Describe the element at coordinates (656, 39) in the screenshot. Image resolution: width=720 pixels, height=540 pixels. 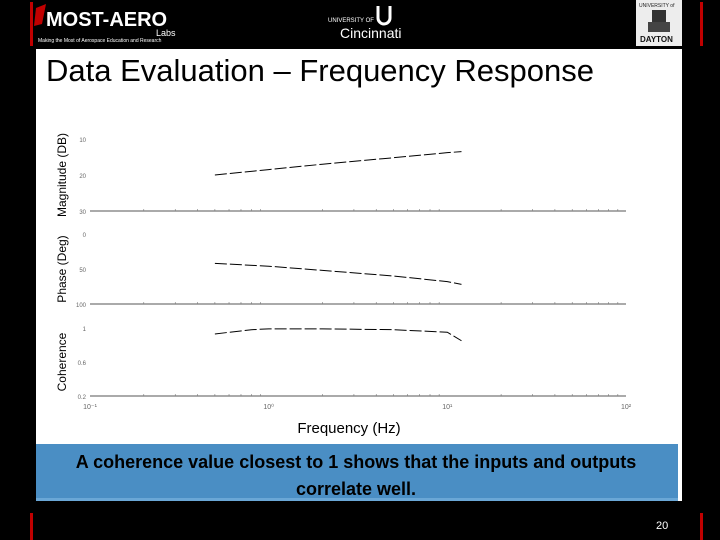
I see `dayton-logo-main: DAYTON` at that location.